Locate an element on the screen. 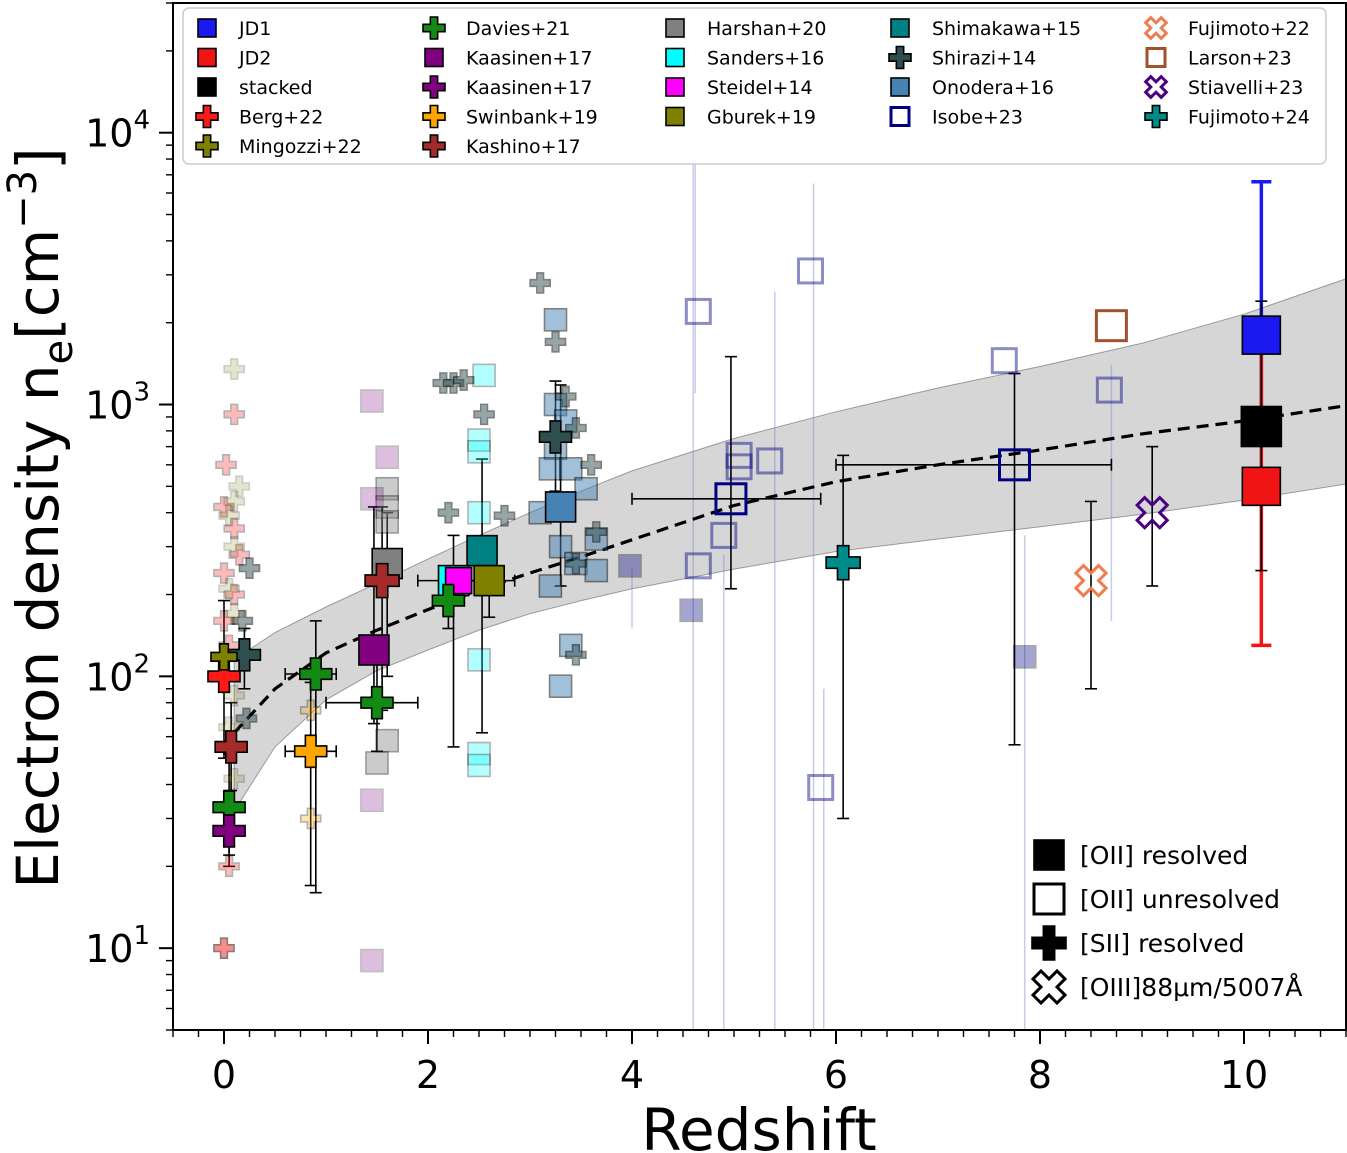 The height and width of the screenshot is (1153, 1347). marker-legend-entry-oiii-88-m-5007: [OIII]88μm/5007Å is located at coordinates (1166, 987).